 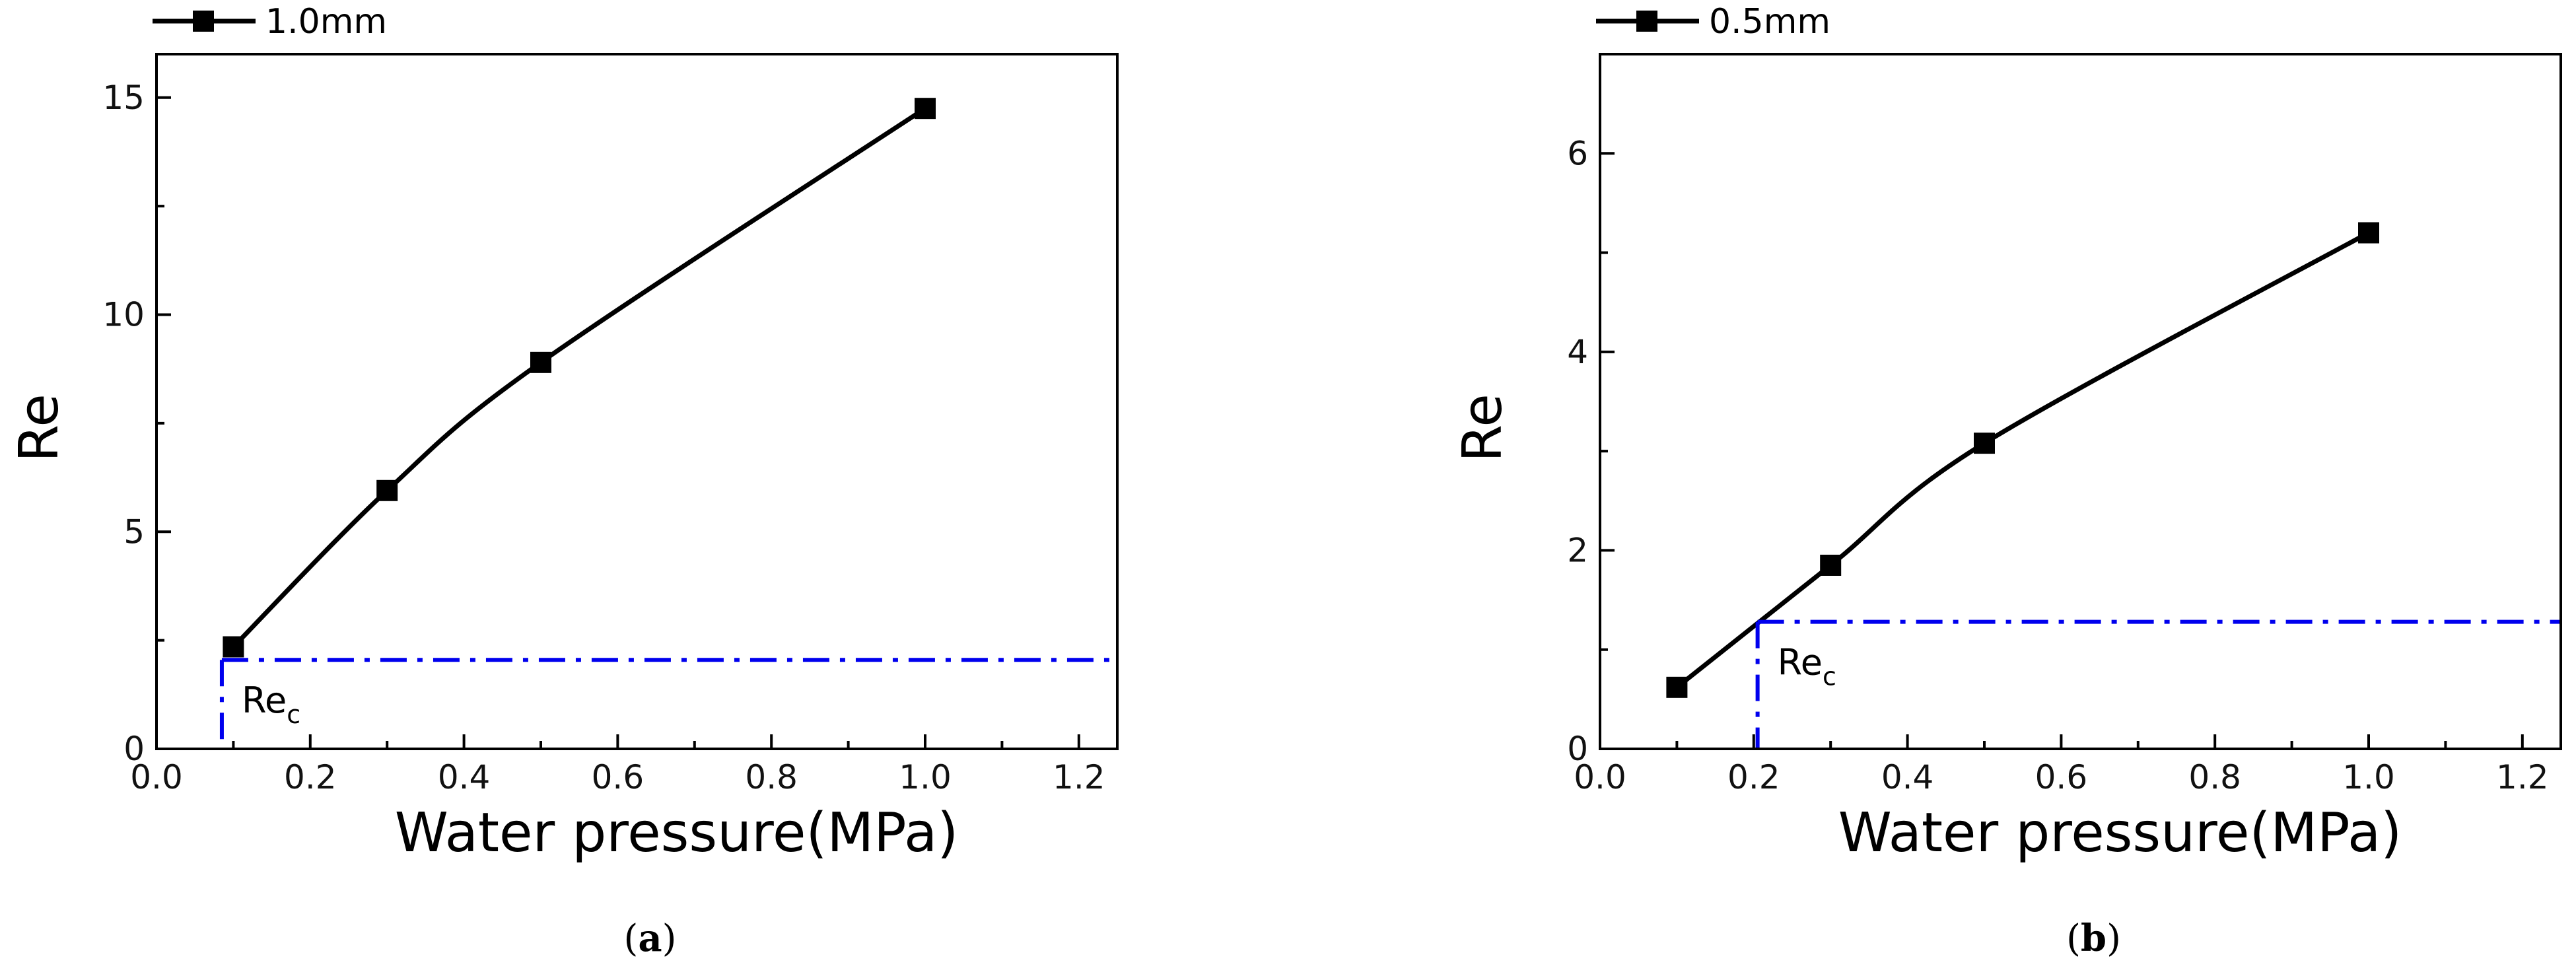 I want to click on panel-caption: (b), so click(x=2093, y=938).